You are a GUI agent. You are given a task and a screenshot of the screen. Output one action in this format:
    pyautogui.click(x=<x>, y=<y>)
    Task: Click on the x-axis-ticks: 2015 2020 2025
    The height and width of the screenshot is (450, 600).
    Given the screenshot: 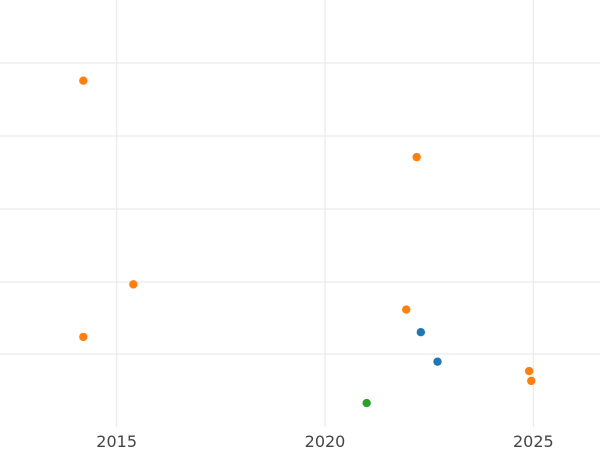 What is the action you would take?
    pyautogui.click(x=324, y=441)
    